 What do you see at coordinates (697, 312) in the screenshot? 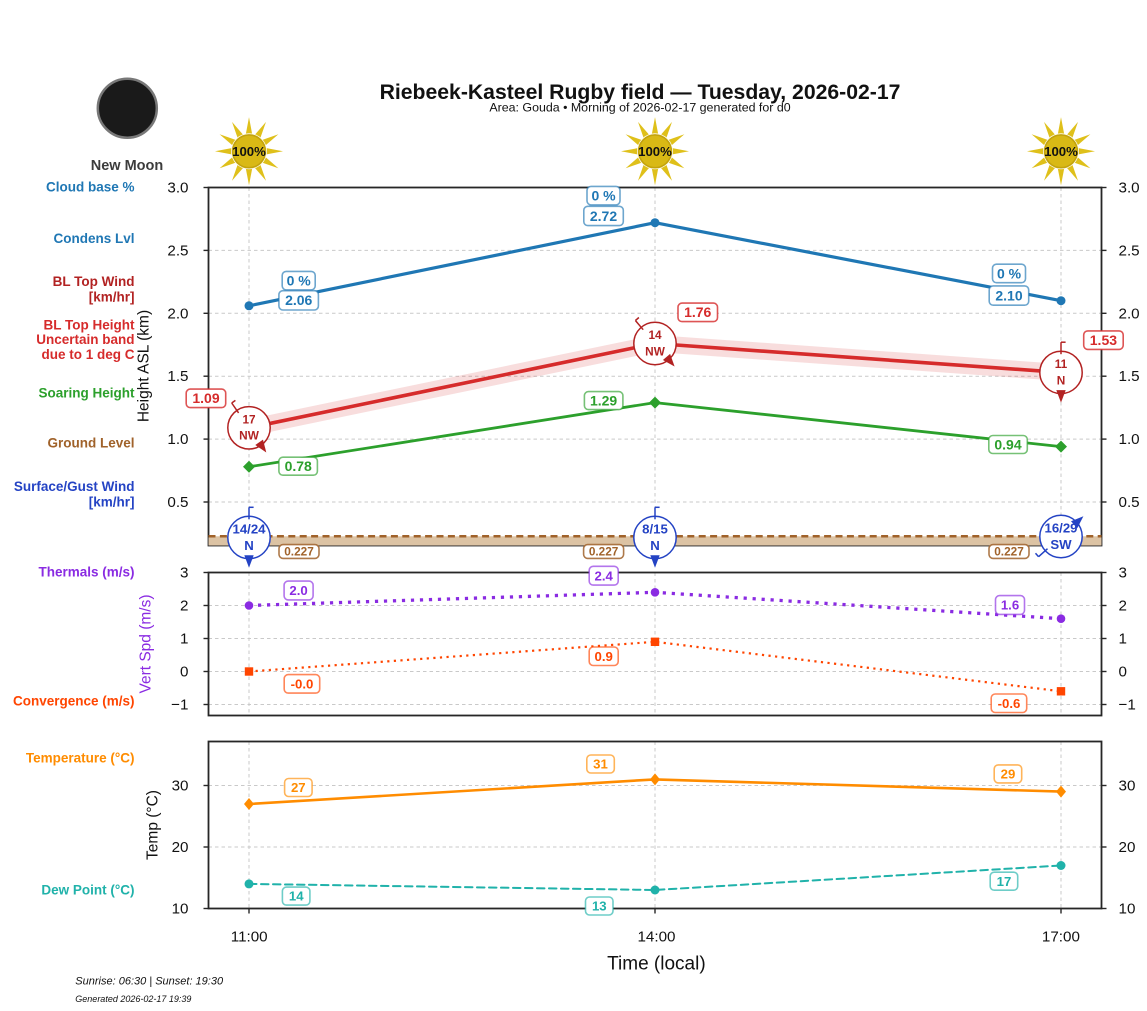
I see `svg-text: 1.76` at bounding box center [697, 312].